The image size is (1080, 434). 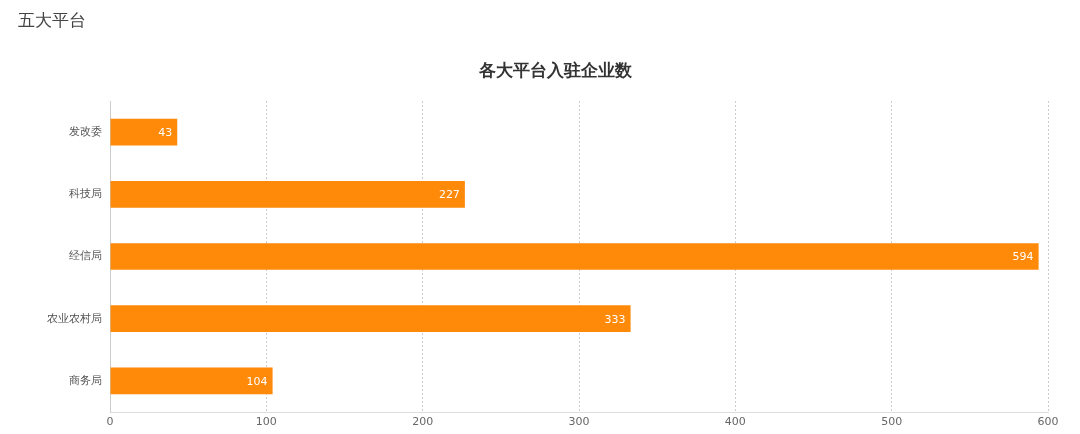 I want to click on data-label: 227, so click(x=449, y=195).